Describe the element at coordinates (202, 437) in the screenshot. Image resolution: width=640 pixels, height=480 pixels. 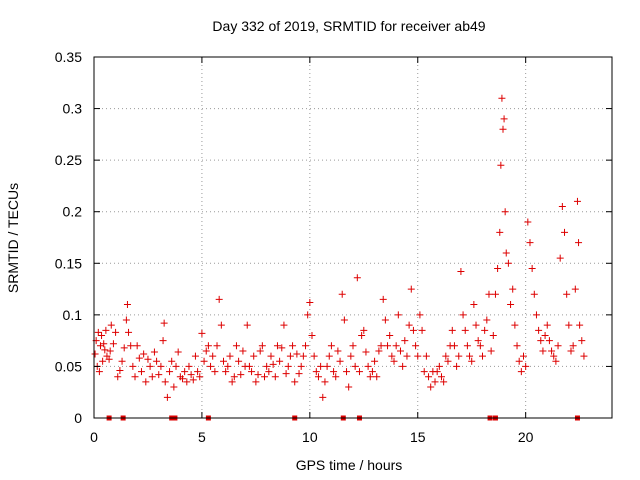
I see `x-tick-label: 5` at that location.